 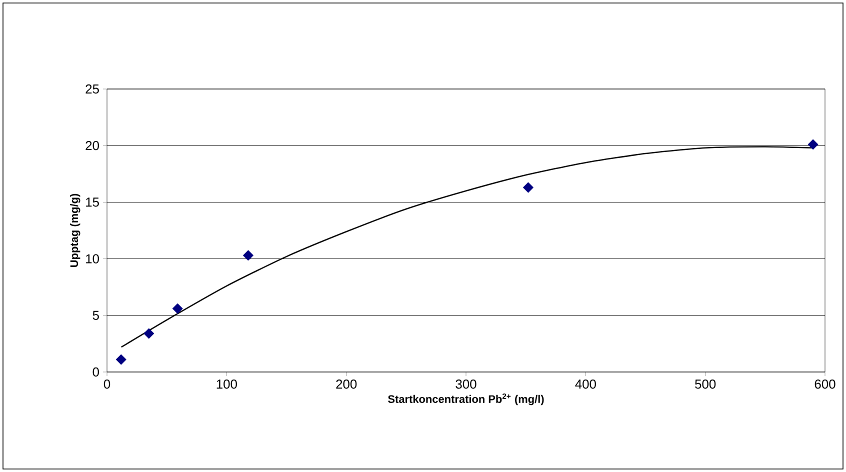 What do you see at coordinates (95, 372) in the screenshot?
I see `y-tick-label: 0` at bounding box center [95, 372].